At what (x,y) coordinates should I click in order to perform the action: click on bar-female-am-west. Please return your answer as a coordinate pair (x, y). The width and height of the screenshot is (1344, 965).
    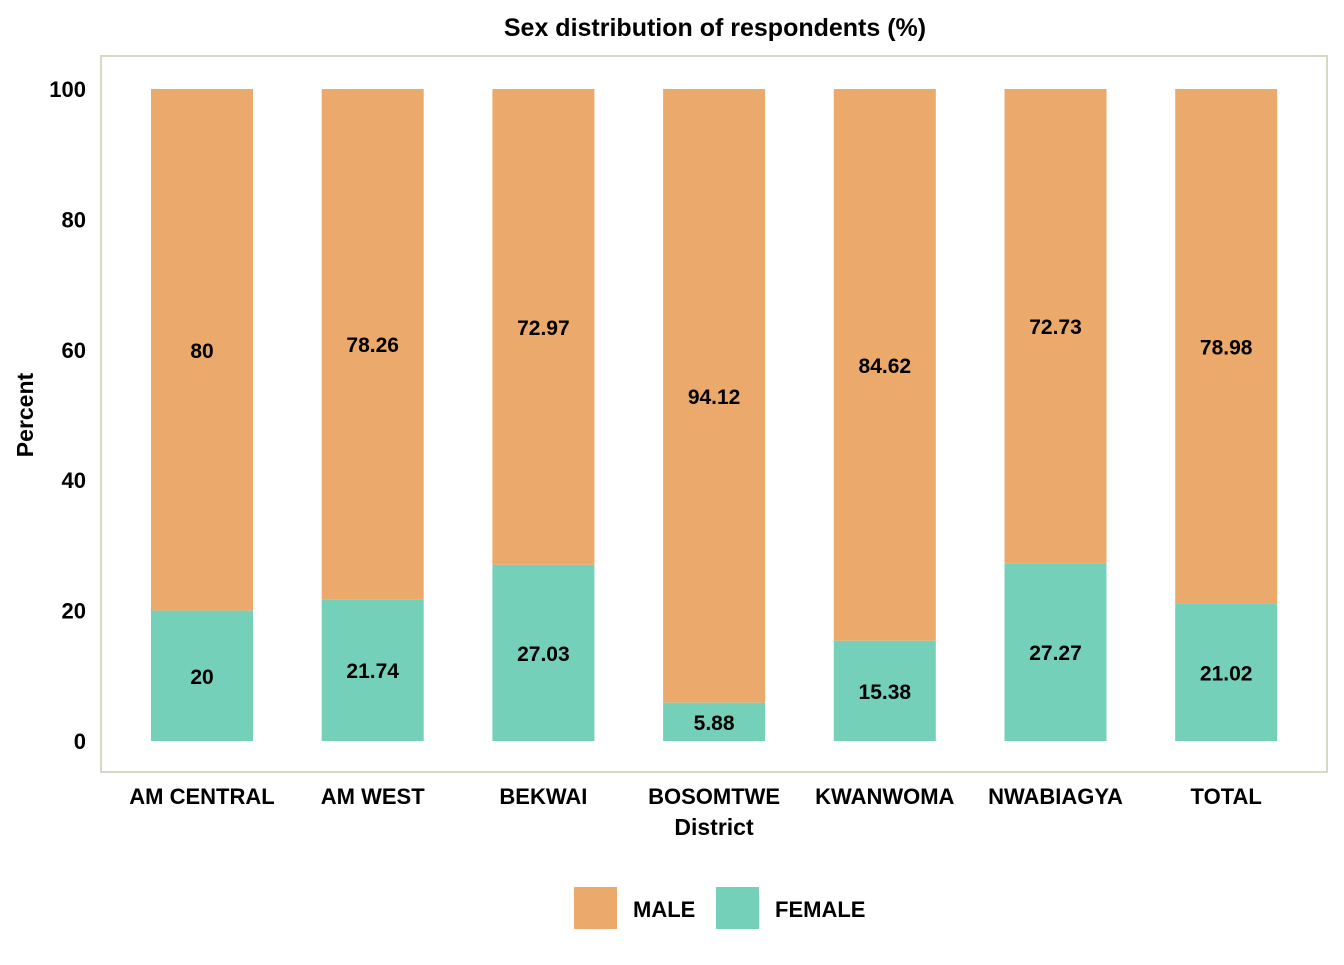
    Looking at the image, I should click on (372, 670).